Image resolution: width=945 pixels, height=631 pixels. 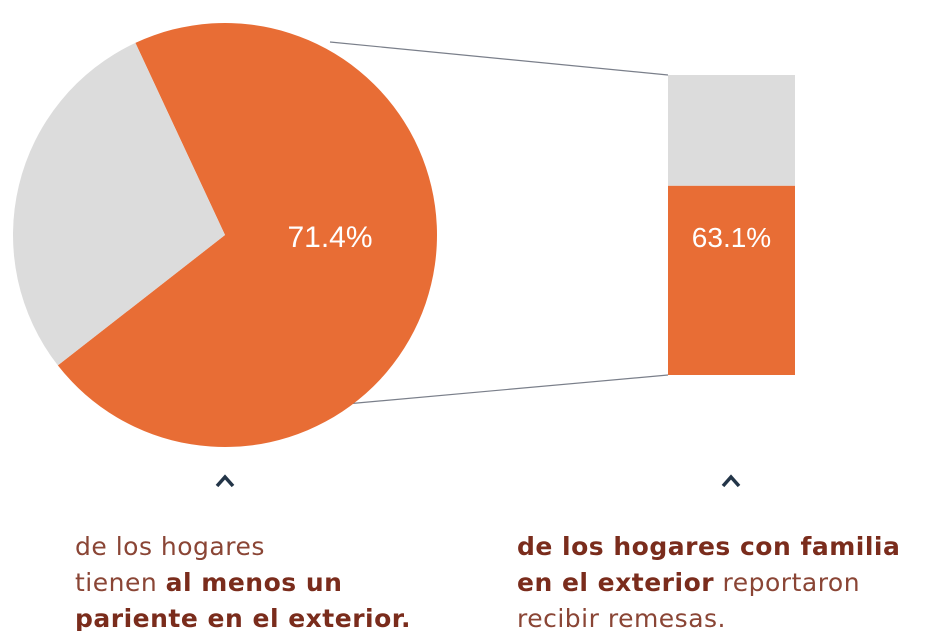 I want to click on caption-line: de los hogares con familia, so click(x=708, y=546).